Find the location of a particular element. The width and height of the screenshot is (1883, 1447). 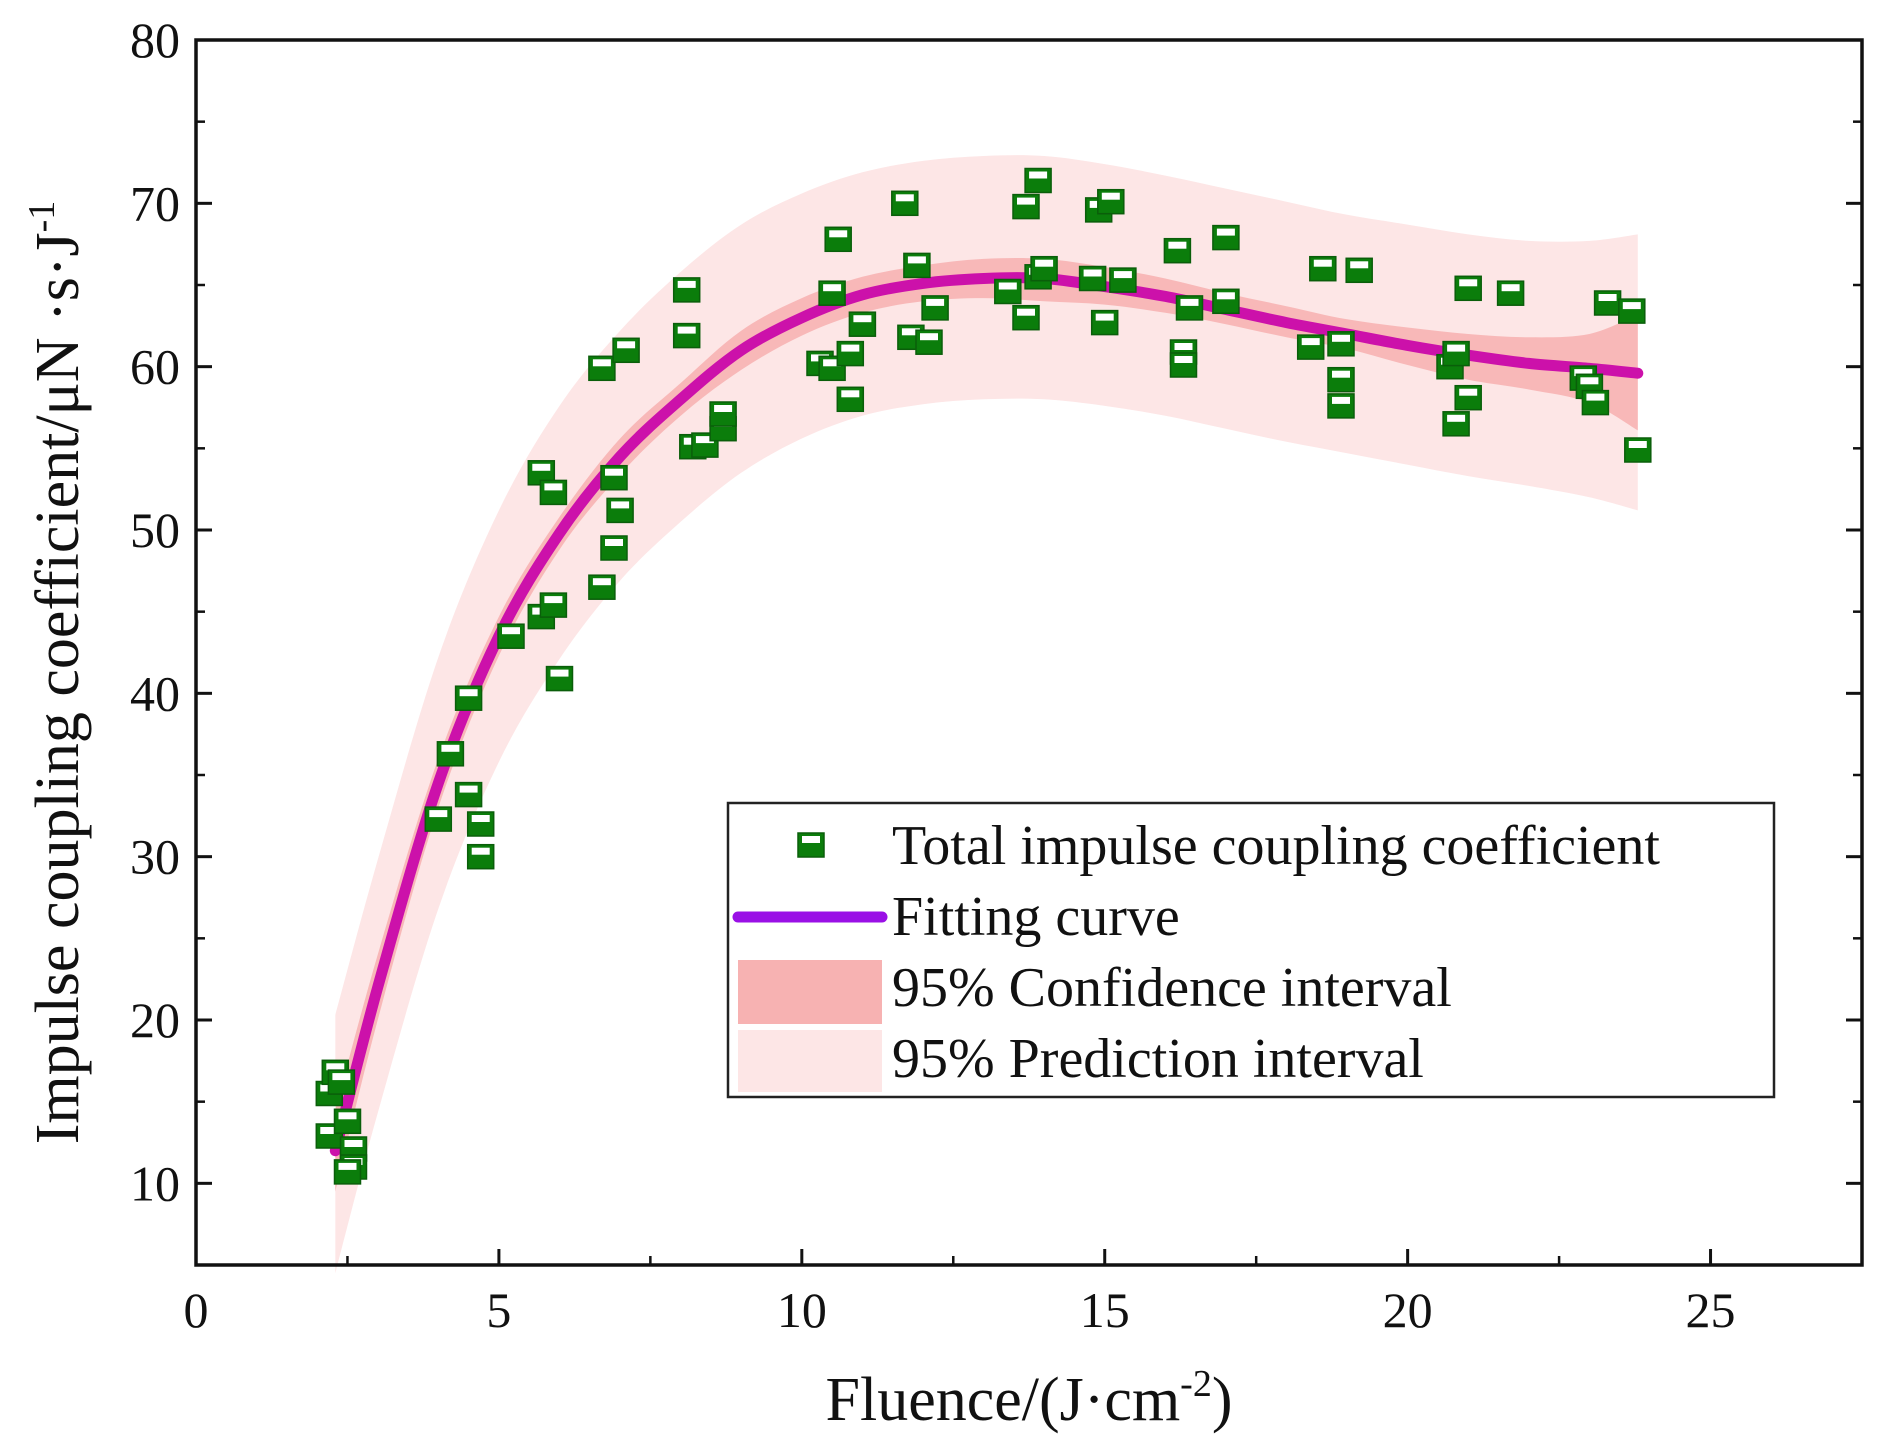

y-tick-label: 50 is located at coordinates (155, 530).